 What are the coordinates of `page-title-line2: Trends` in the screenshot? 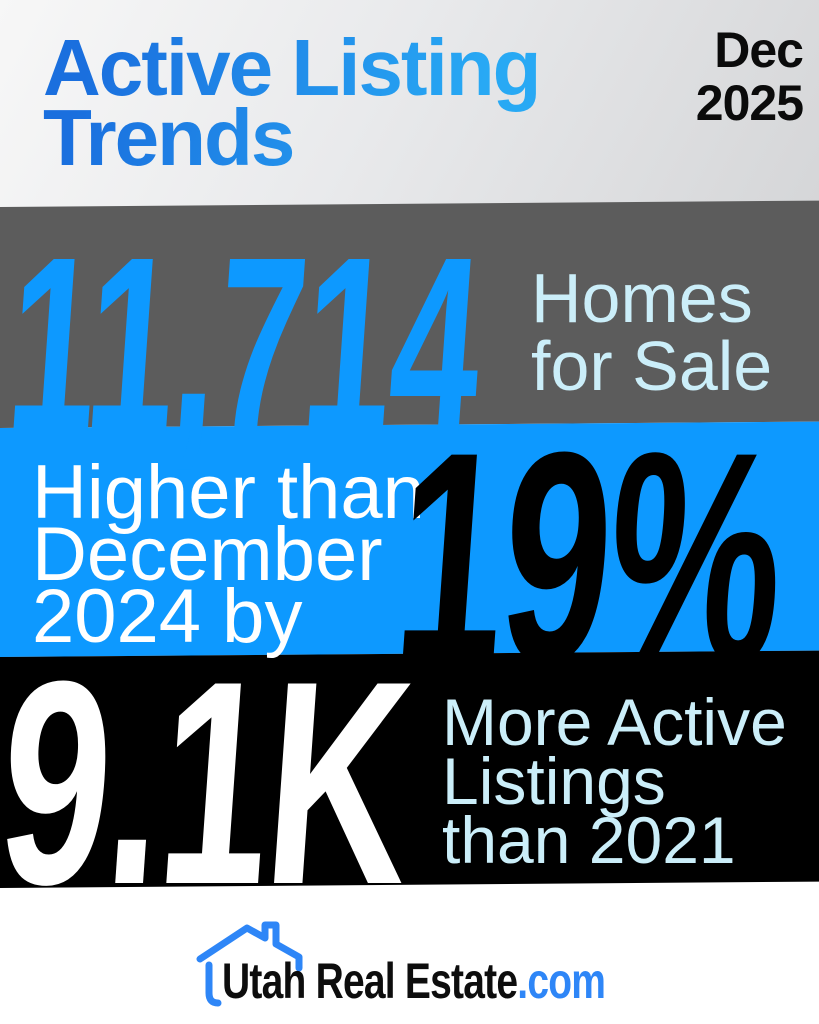 It's located at (168, 137).